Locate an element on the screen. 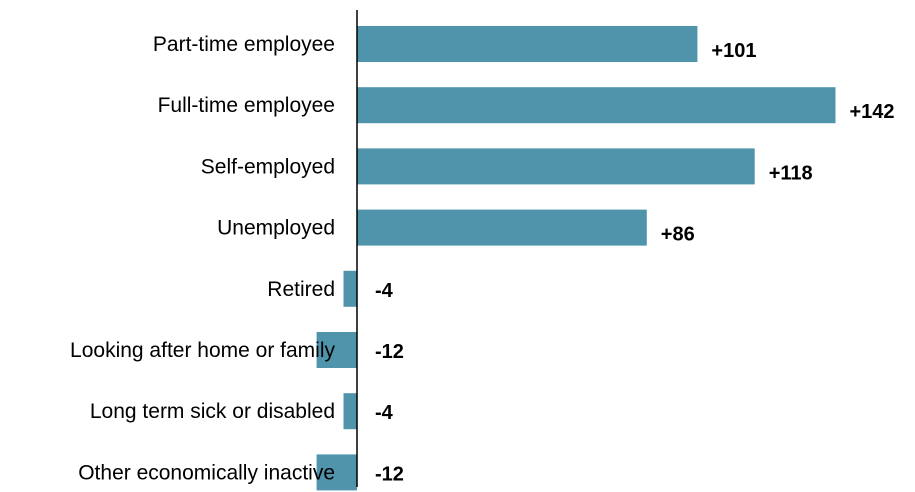 The width and height of the screenshot is (915, 492). value-label-full-time-employee: +142 is located at coordinates (872, 112).